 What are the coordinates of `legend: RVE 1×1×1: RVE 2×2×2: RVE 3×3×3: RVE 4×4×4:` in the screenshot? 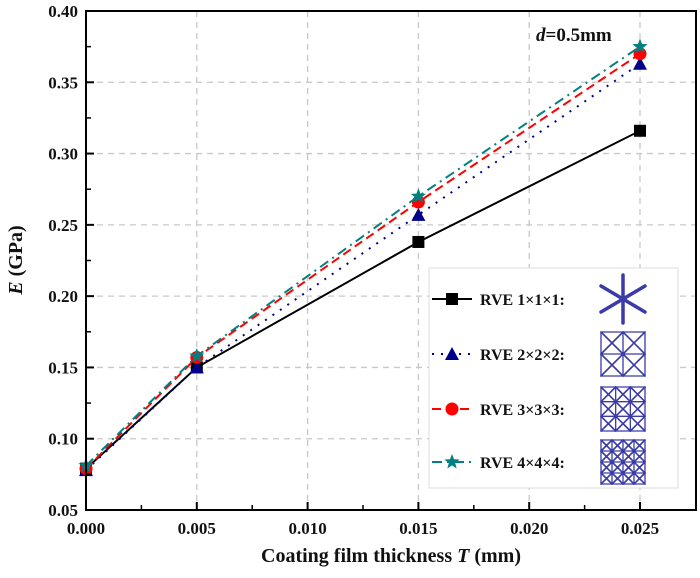 It's located at (553, 378).